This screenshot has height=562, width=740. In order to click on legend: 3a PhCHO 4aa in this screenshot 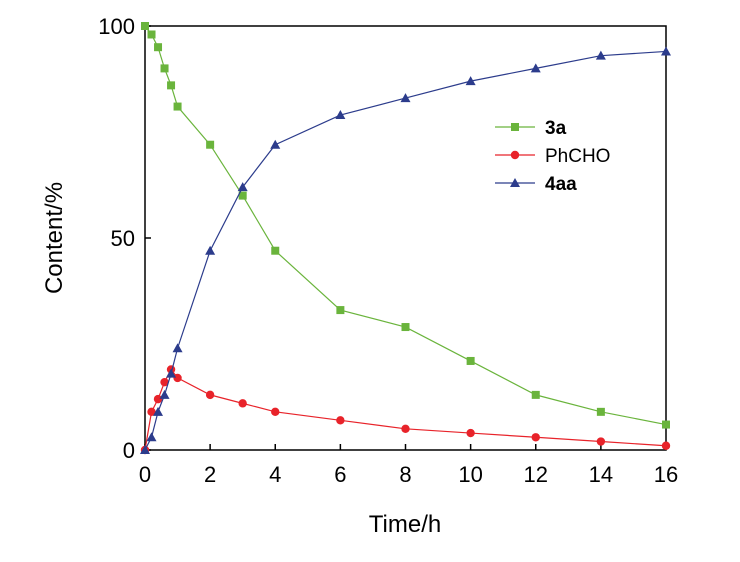, I will do `click(552, 156)`.